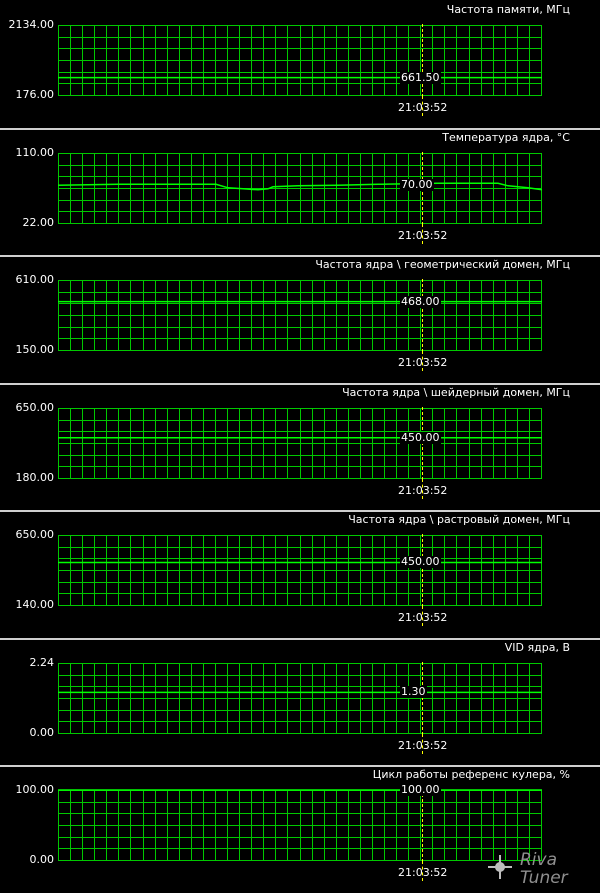 The image size is (600, 893). What do you see at coordinates (442, 264) in the screenshot?
I see `panel-title: Частота ядра \ геометрический домен, МГц` at bounding box center [442, 264].